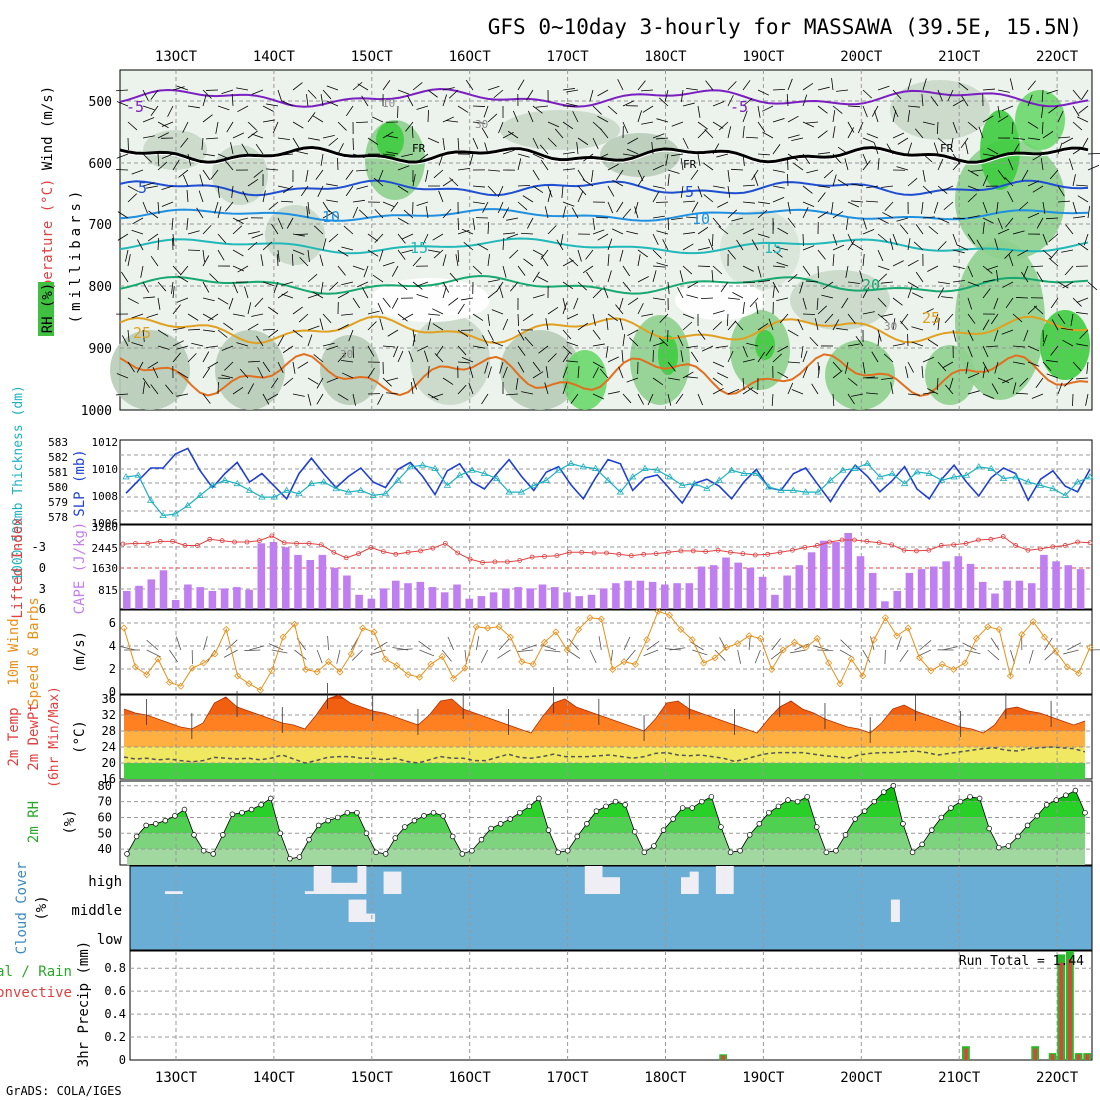 This screenshot has width=1100, height=1100. What do you see at coordinates (481, 124) in the screenshot?
I see `contour-label: 30` at bounding box center [481, 124].